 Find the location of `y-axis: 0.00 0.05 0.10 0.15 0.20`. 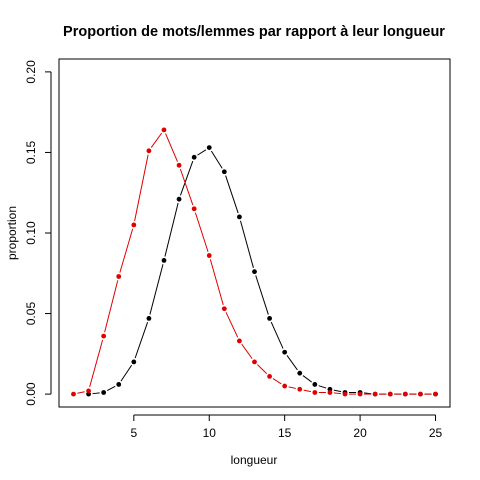

y-axis: 0.00 0.05 0.10 0.15 0.20 is located at coordinates (38, 233).